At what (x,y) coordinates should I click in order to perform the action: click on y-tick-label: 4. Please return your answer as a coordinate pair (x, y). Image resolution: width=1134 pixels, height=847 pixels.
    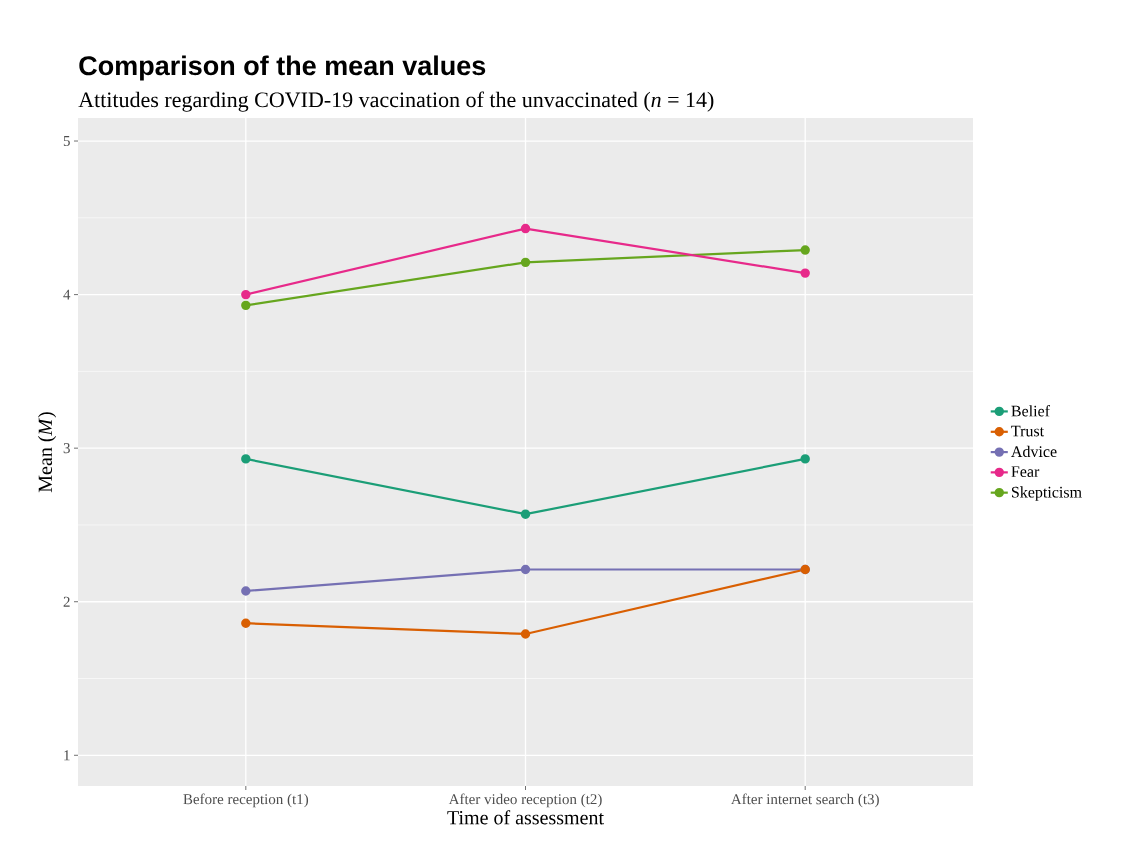
    Looking at the image, I should click on (67, 294).